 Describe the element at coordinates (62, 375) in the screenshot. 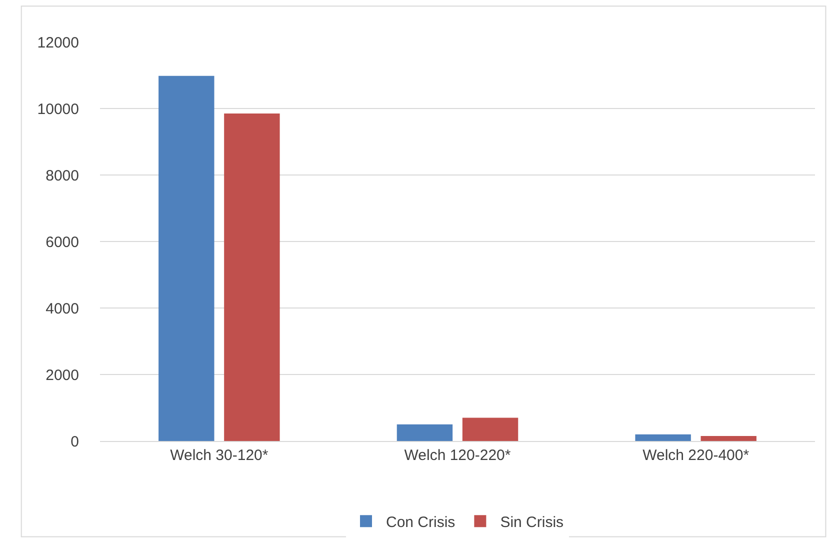

I see `y-tick-label: 2000` at that location.